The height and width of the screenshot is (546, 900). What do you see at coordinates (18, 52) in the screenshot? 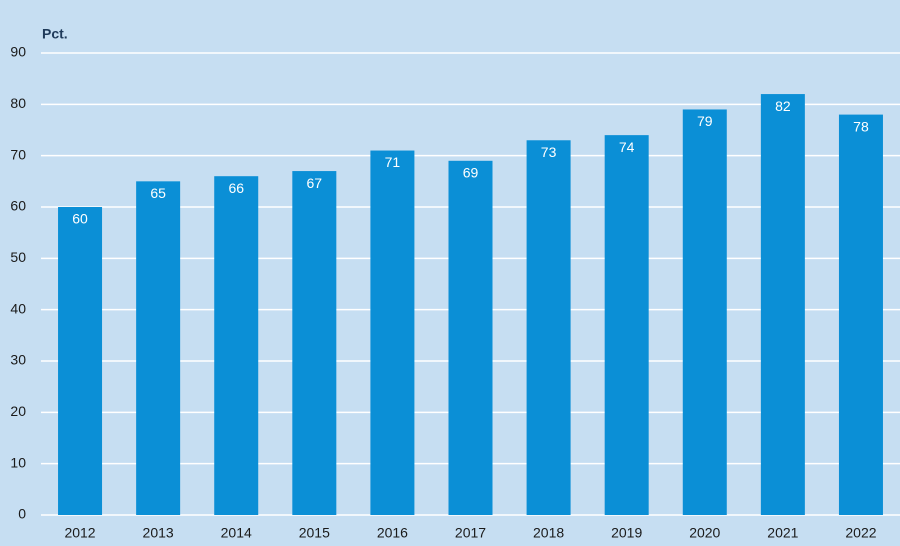
I see `y-tick-label: 90` at bounding box center [18, 52].